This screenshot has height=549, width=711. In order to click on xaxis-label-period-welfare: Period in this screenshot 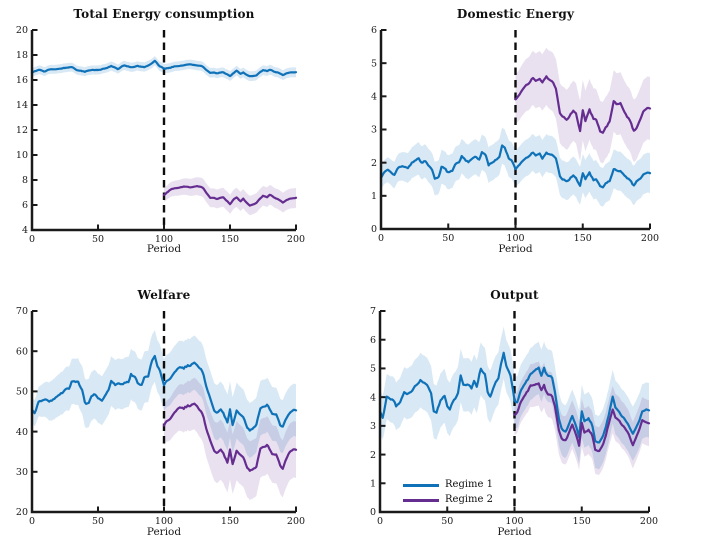, I will do `click(164, 532)`.